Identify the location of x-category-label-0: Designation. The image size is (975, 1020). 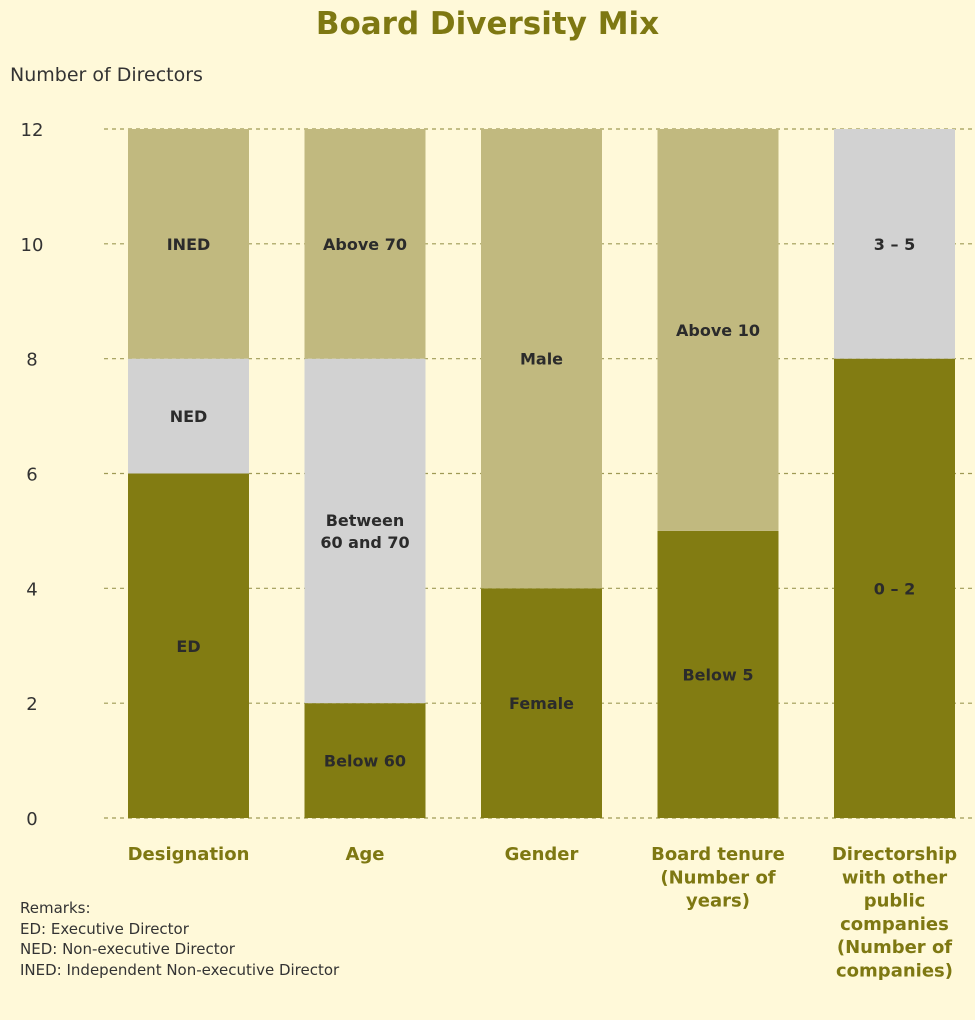
(189, 854).